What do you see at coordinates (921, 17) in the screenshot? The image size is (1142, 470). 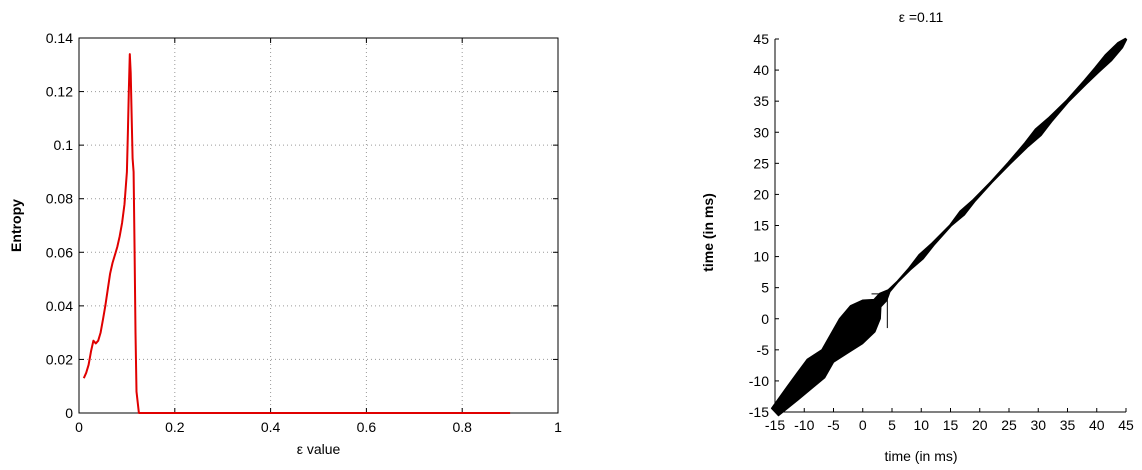 I see `recurrence-title: ε =0.11` at bounding box center [921, 17].